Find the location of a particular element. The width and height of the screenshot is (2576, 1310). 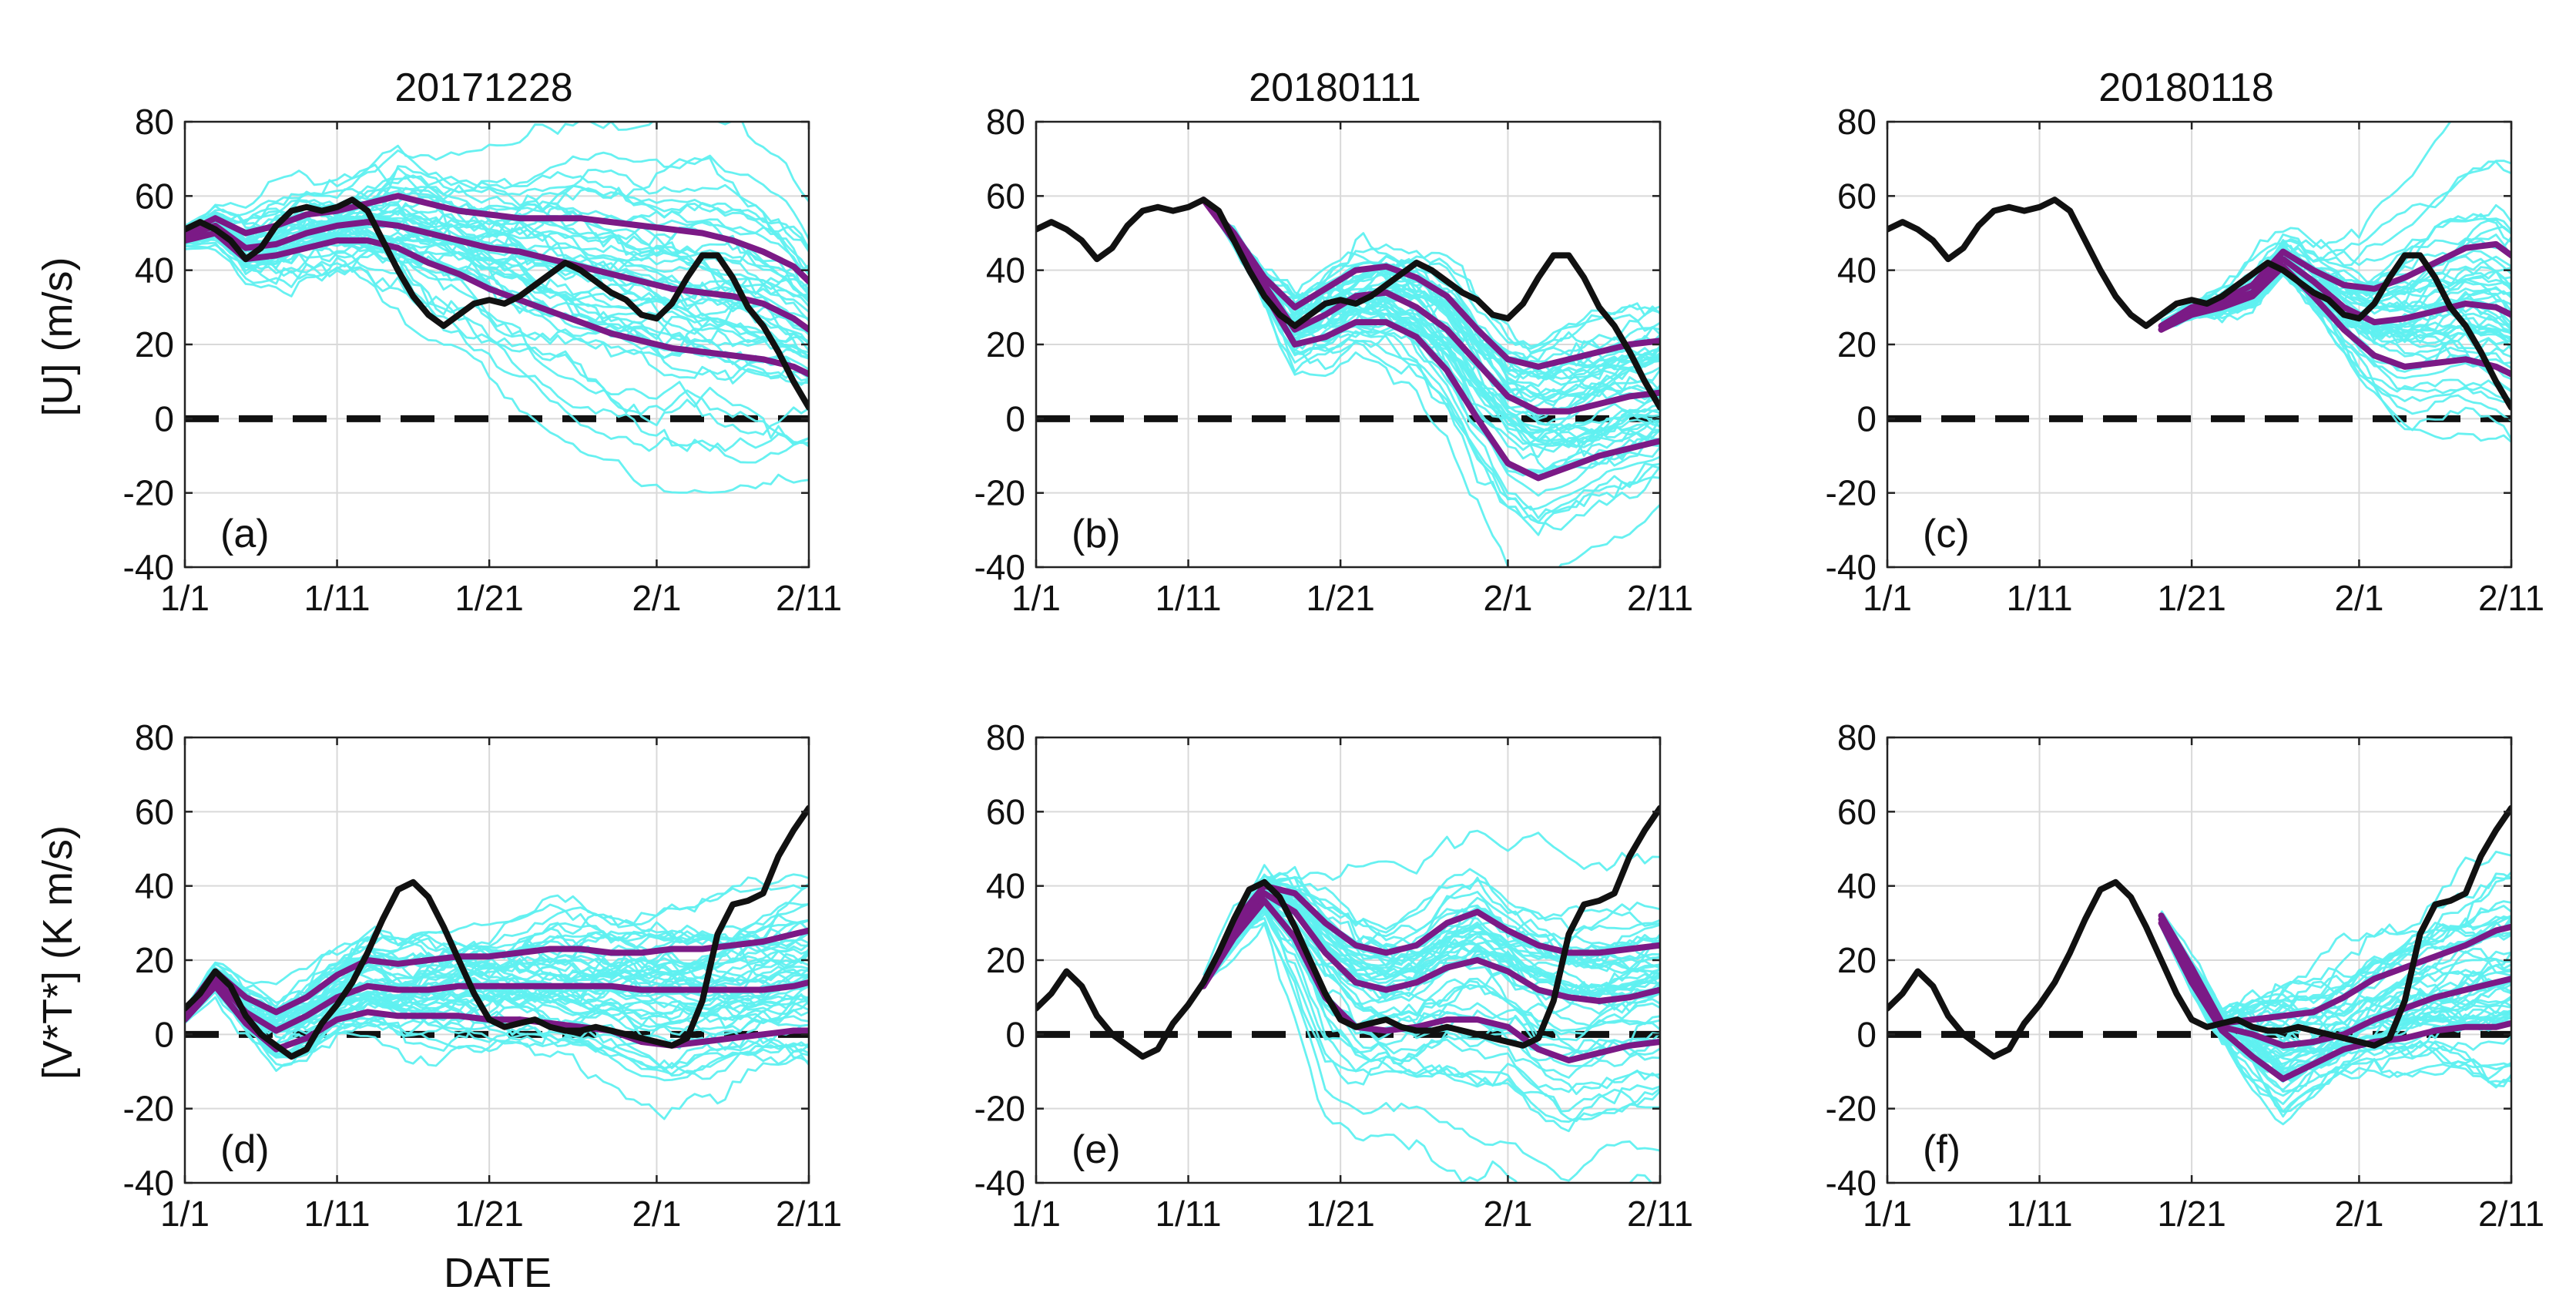

ytick-label-a-1: -20 is located at coordinates (148, 493).